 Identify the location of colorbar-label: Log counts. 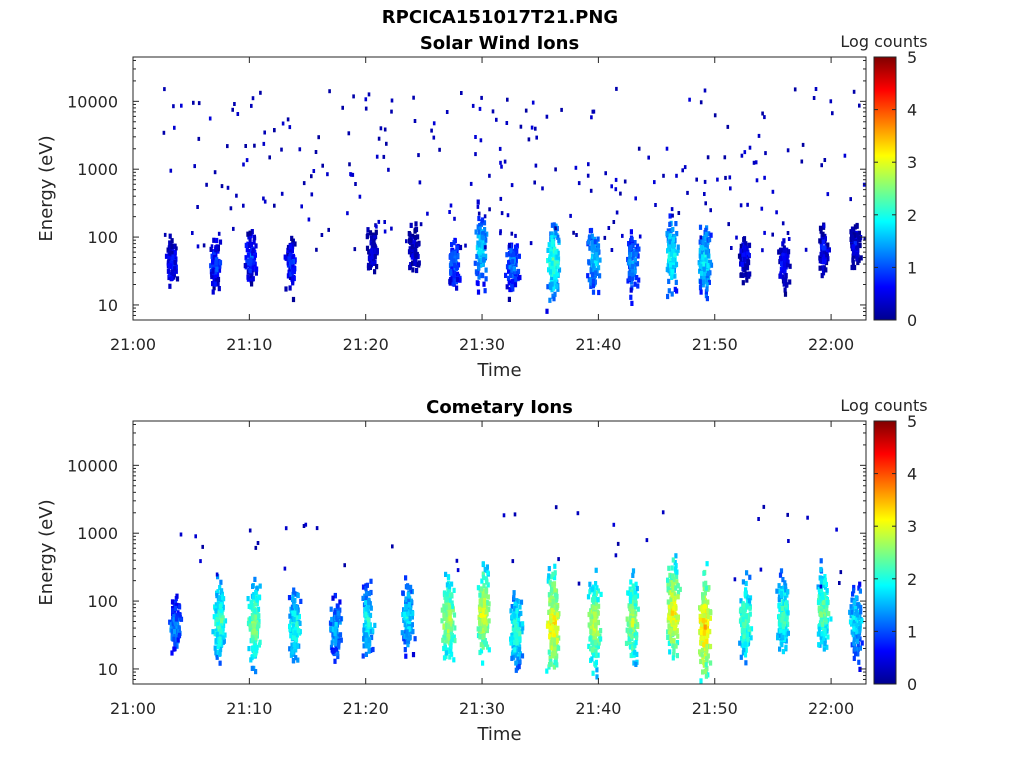
(883, 41).